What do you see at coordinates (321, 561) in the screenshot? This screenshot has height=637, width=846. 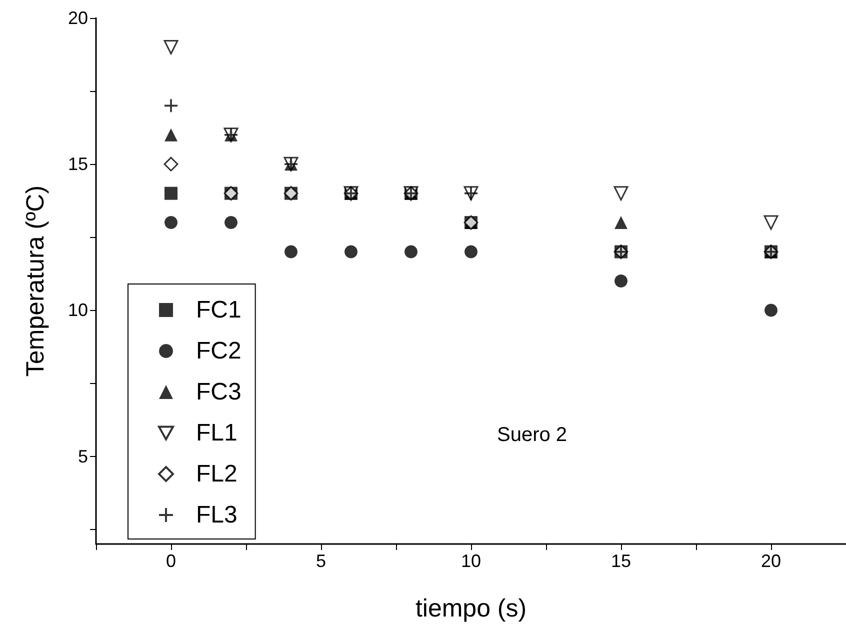 I see `x-tick-label: 5` at bounding box center [321, 561].